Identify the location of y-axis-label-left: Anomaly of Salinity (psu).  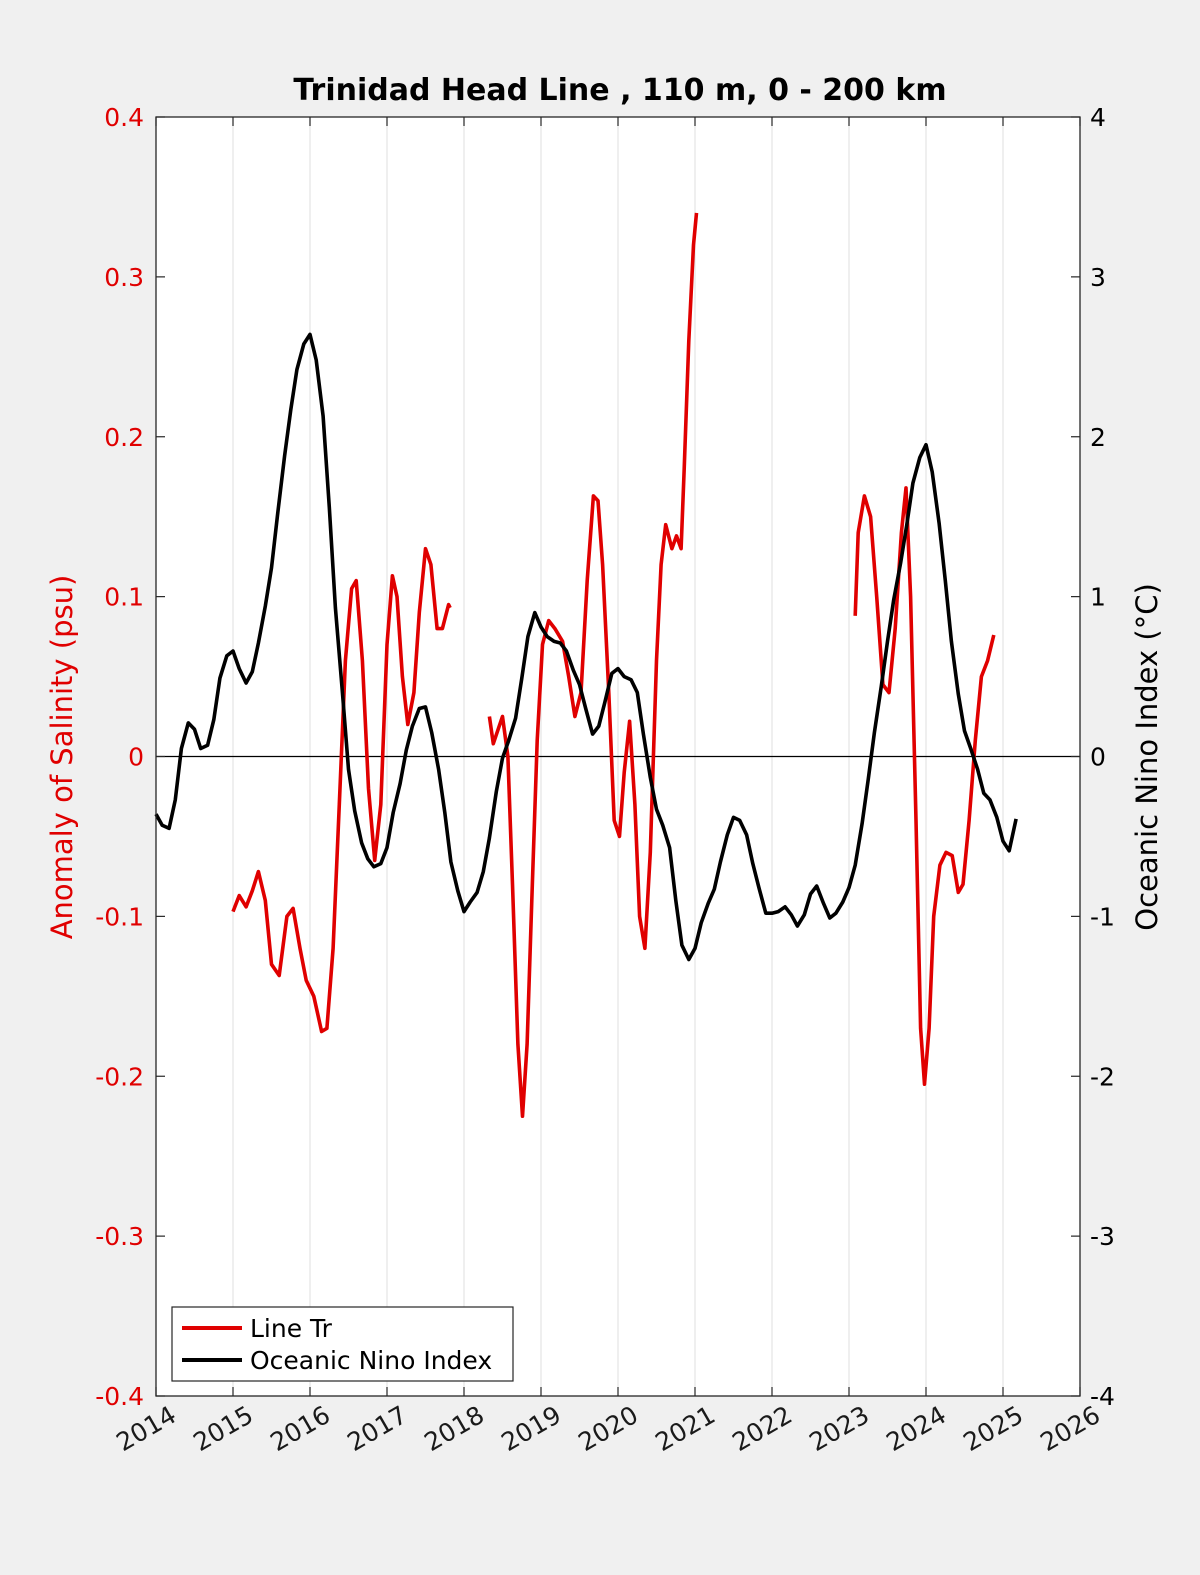
(62, 757).